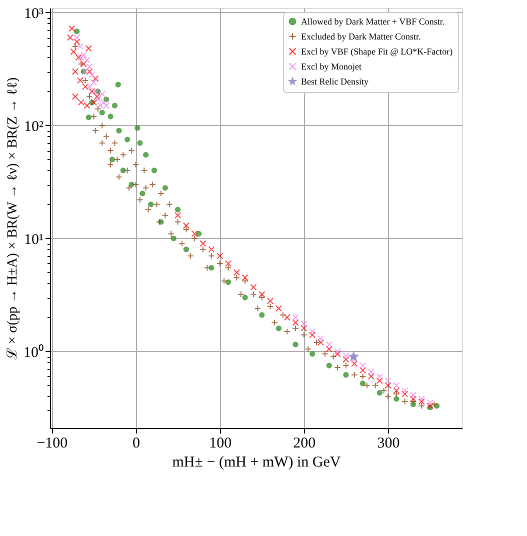 The image size is (527, 536). What do you see at coordinates (34, 14) in the screenshot?
I see `y-tick-label: 10³` at bounding box center [34, 14].